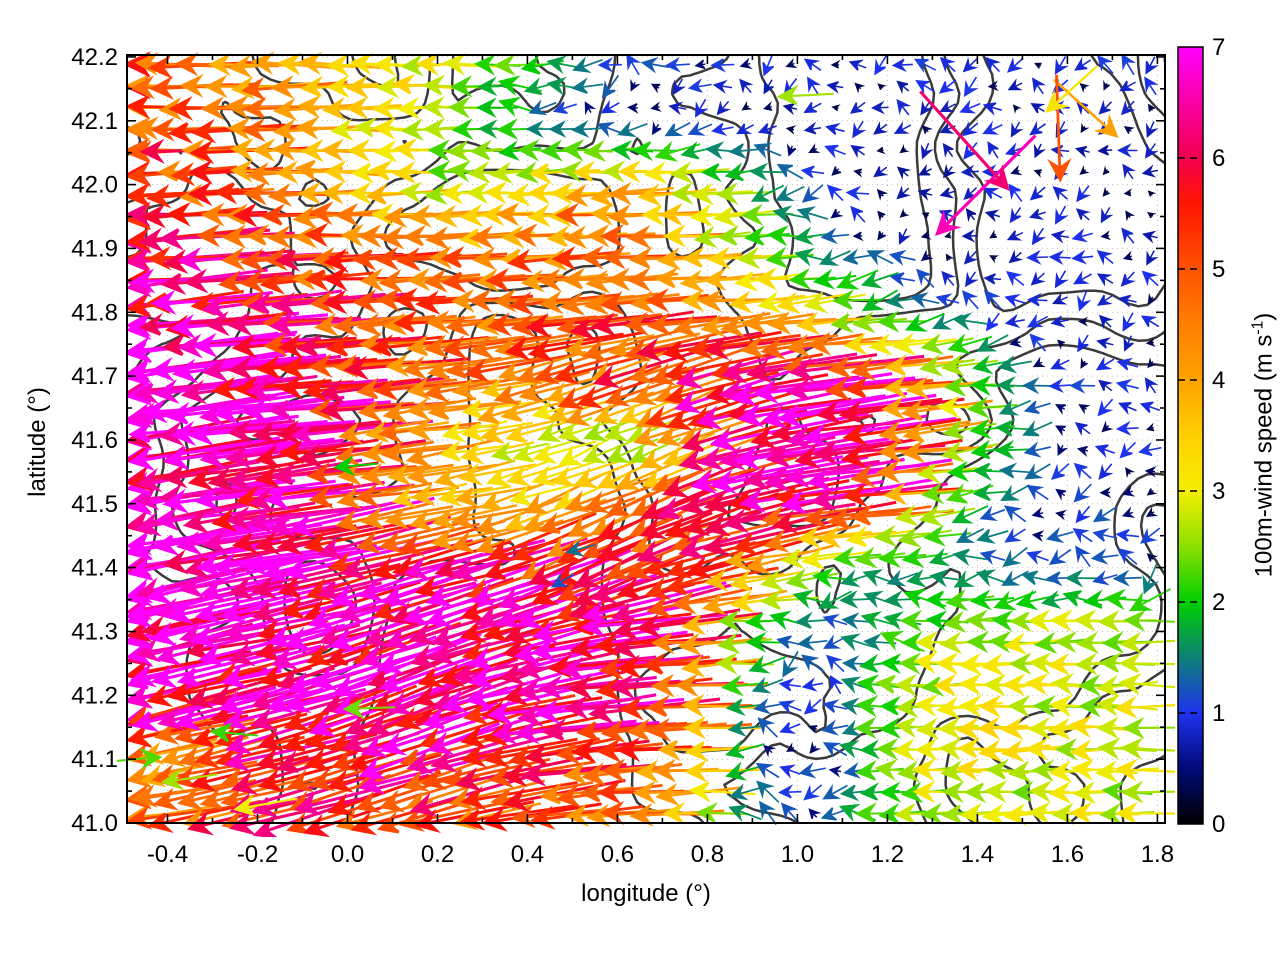 The image size is (1280, 960). I want to click on colorbar-tick-label: 3, so click(1218, 491).